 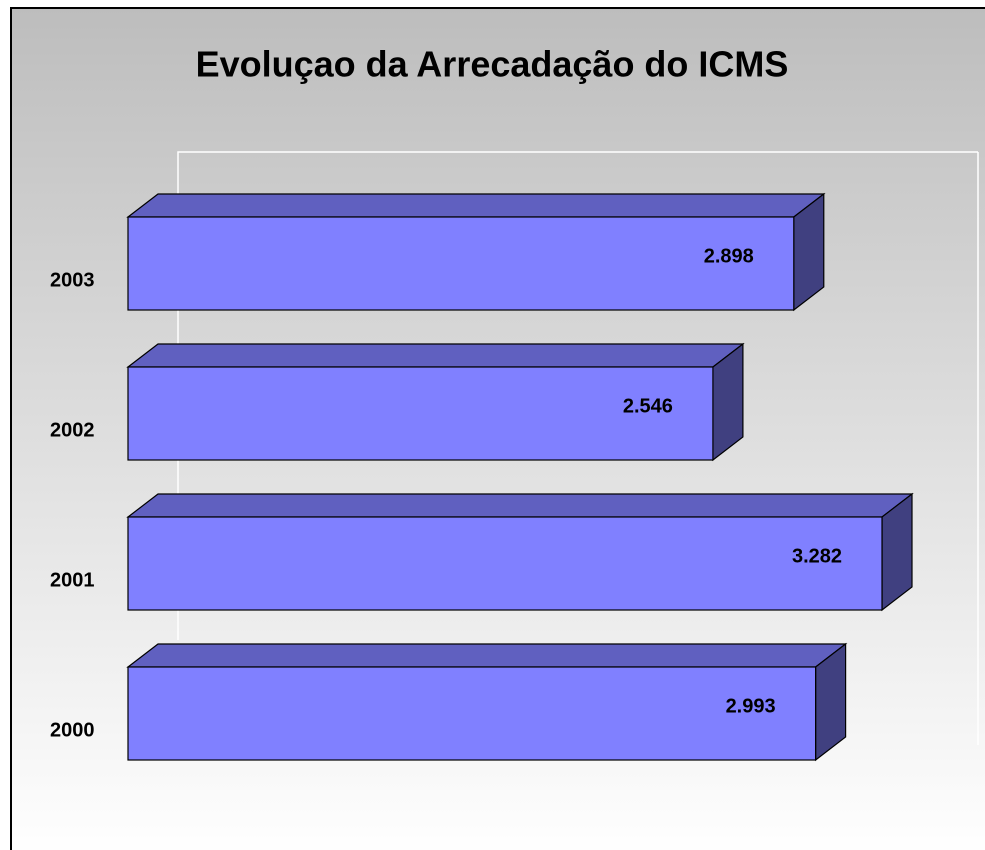 What do you see at coordinates (492, 64) in the screenshot?
I see `chart-title: Evoluçao da Arrecadação do ICMS` at bounding box center [492, 64].